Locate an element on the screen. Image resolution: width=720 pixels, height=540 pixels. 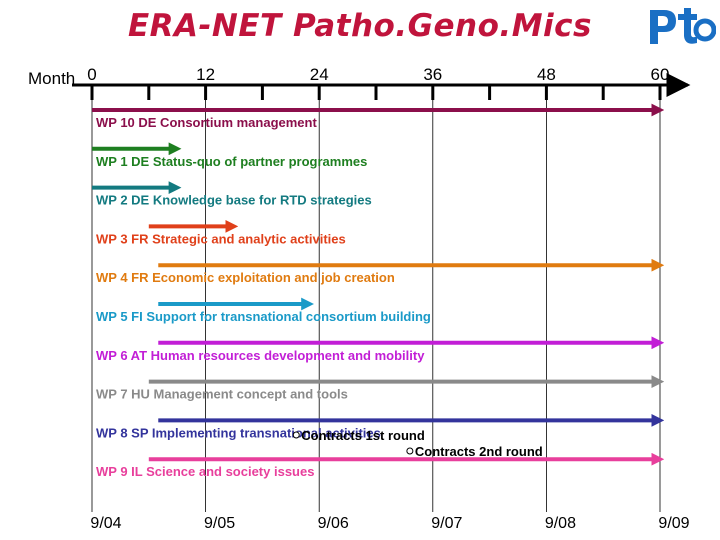
date-label-12: 9/05 is located at coordinates (219, 523).